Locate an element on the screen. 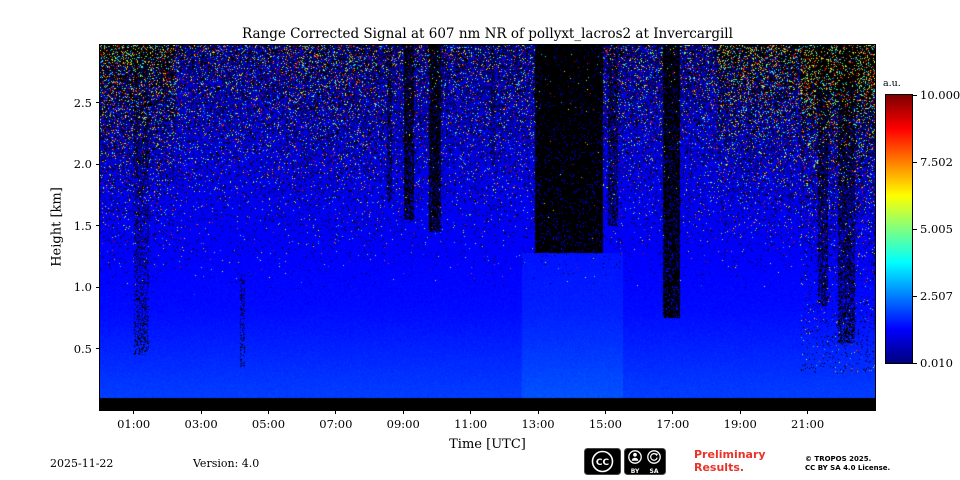  preliminary-line1: Preliminary is located at coordinates (730, 454).